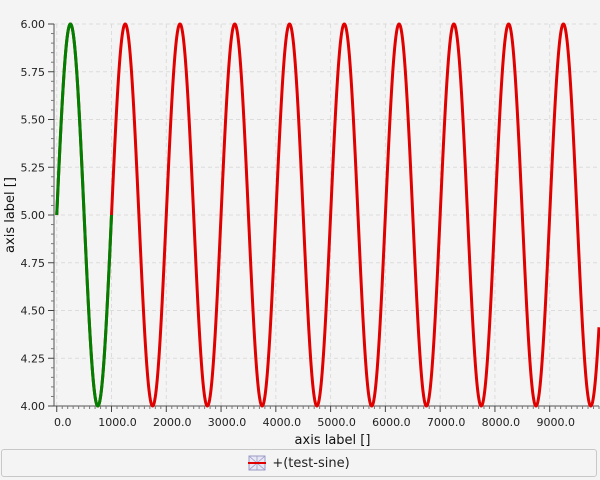 The height and width of the screenshot is (480, 600). Describe the element at coordinates (33, 24) in the screenshot. I see `y-tick-label: 6.00` at that location.